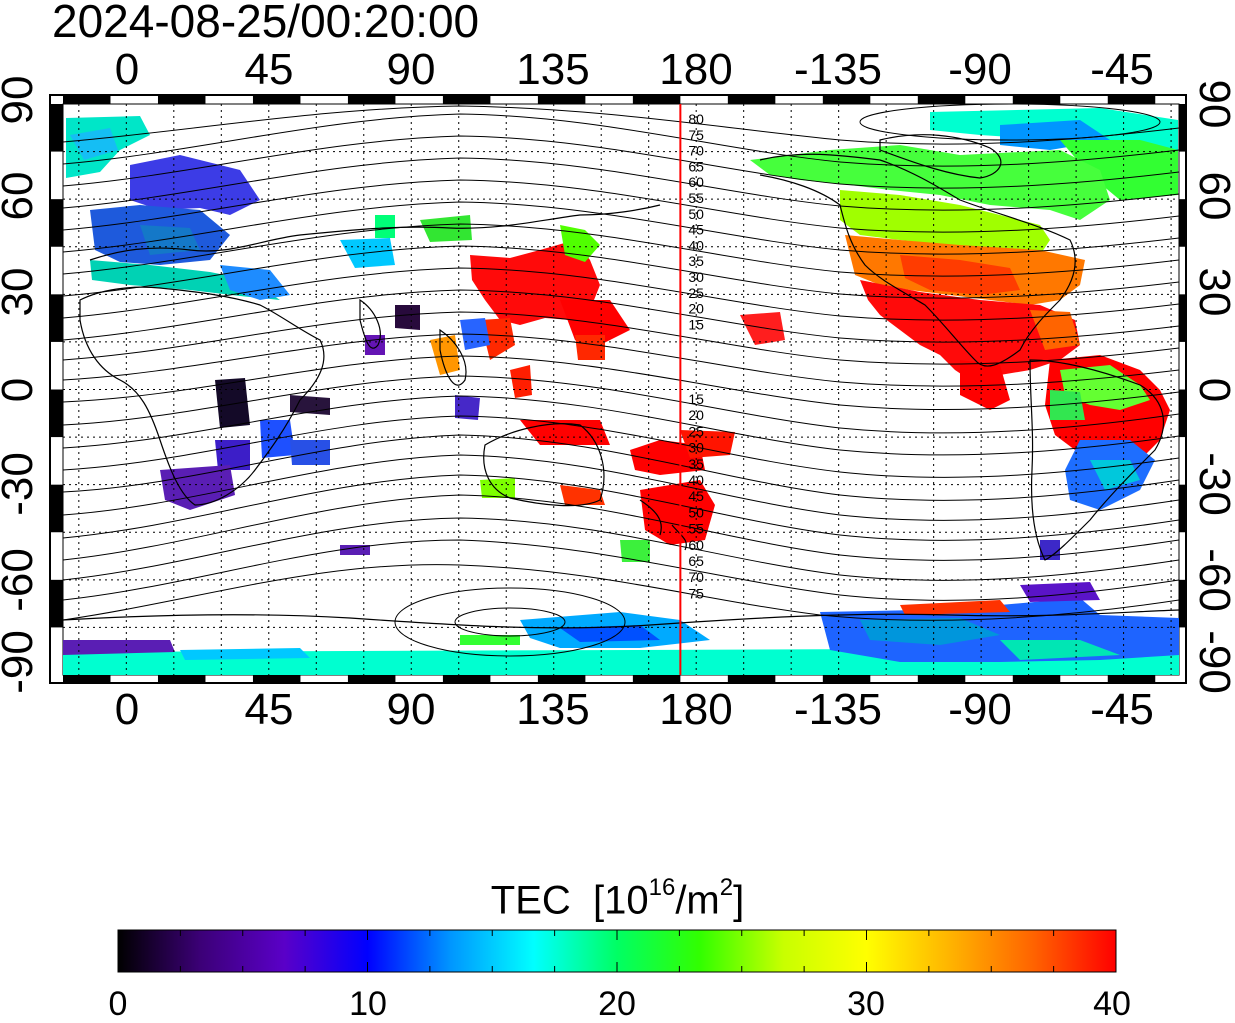 The image size is (1235, 1023). What do you see at coordinates (739, 900) in the screenshot?
I see `colorbar-unit-end: ]` at bounding box center [739, 900].